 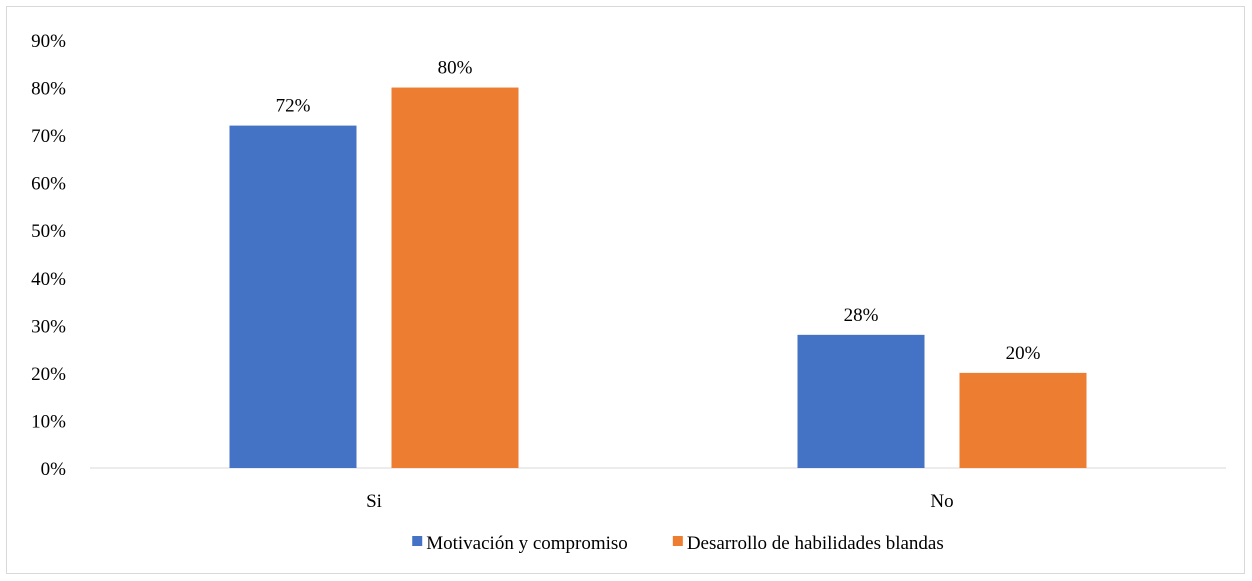 I want to click on x-tick-label: Si, so click(x=374, y=501).